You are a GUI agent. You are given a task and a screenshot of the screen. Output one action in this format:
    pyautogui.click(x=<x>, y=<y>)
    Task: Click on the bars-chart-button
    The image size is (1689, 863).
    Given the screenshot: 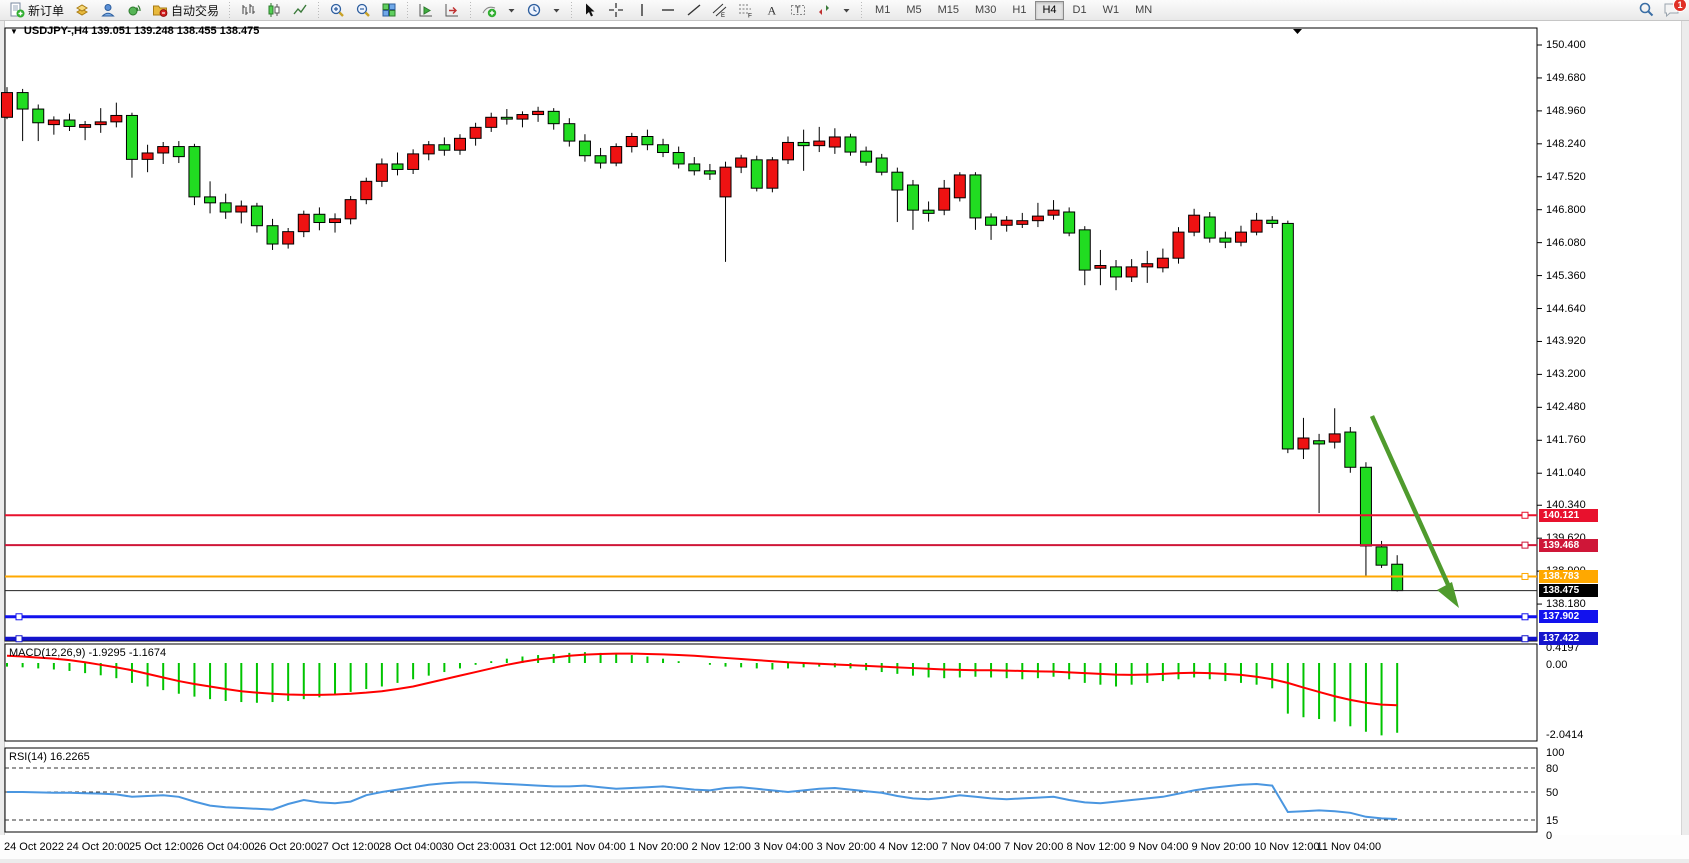 What is the action you would take?
    pyautogui.click(x=248, y=10)
    